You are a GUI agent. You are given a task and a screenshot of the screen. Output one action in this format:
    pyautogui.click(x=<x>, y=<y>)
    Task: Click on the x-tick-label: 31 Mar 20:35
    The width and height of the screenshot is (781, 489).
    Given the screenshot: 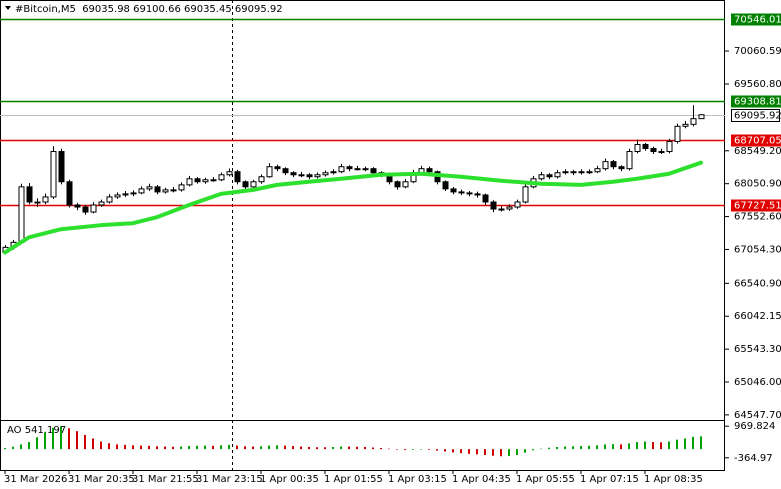 What is the action you would take?
    pyautogui.click(x=101, y=479)
    